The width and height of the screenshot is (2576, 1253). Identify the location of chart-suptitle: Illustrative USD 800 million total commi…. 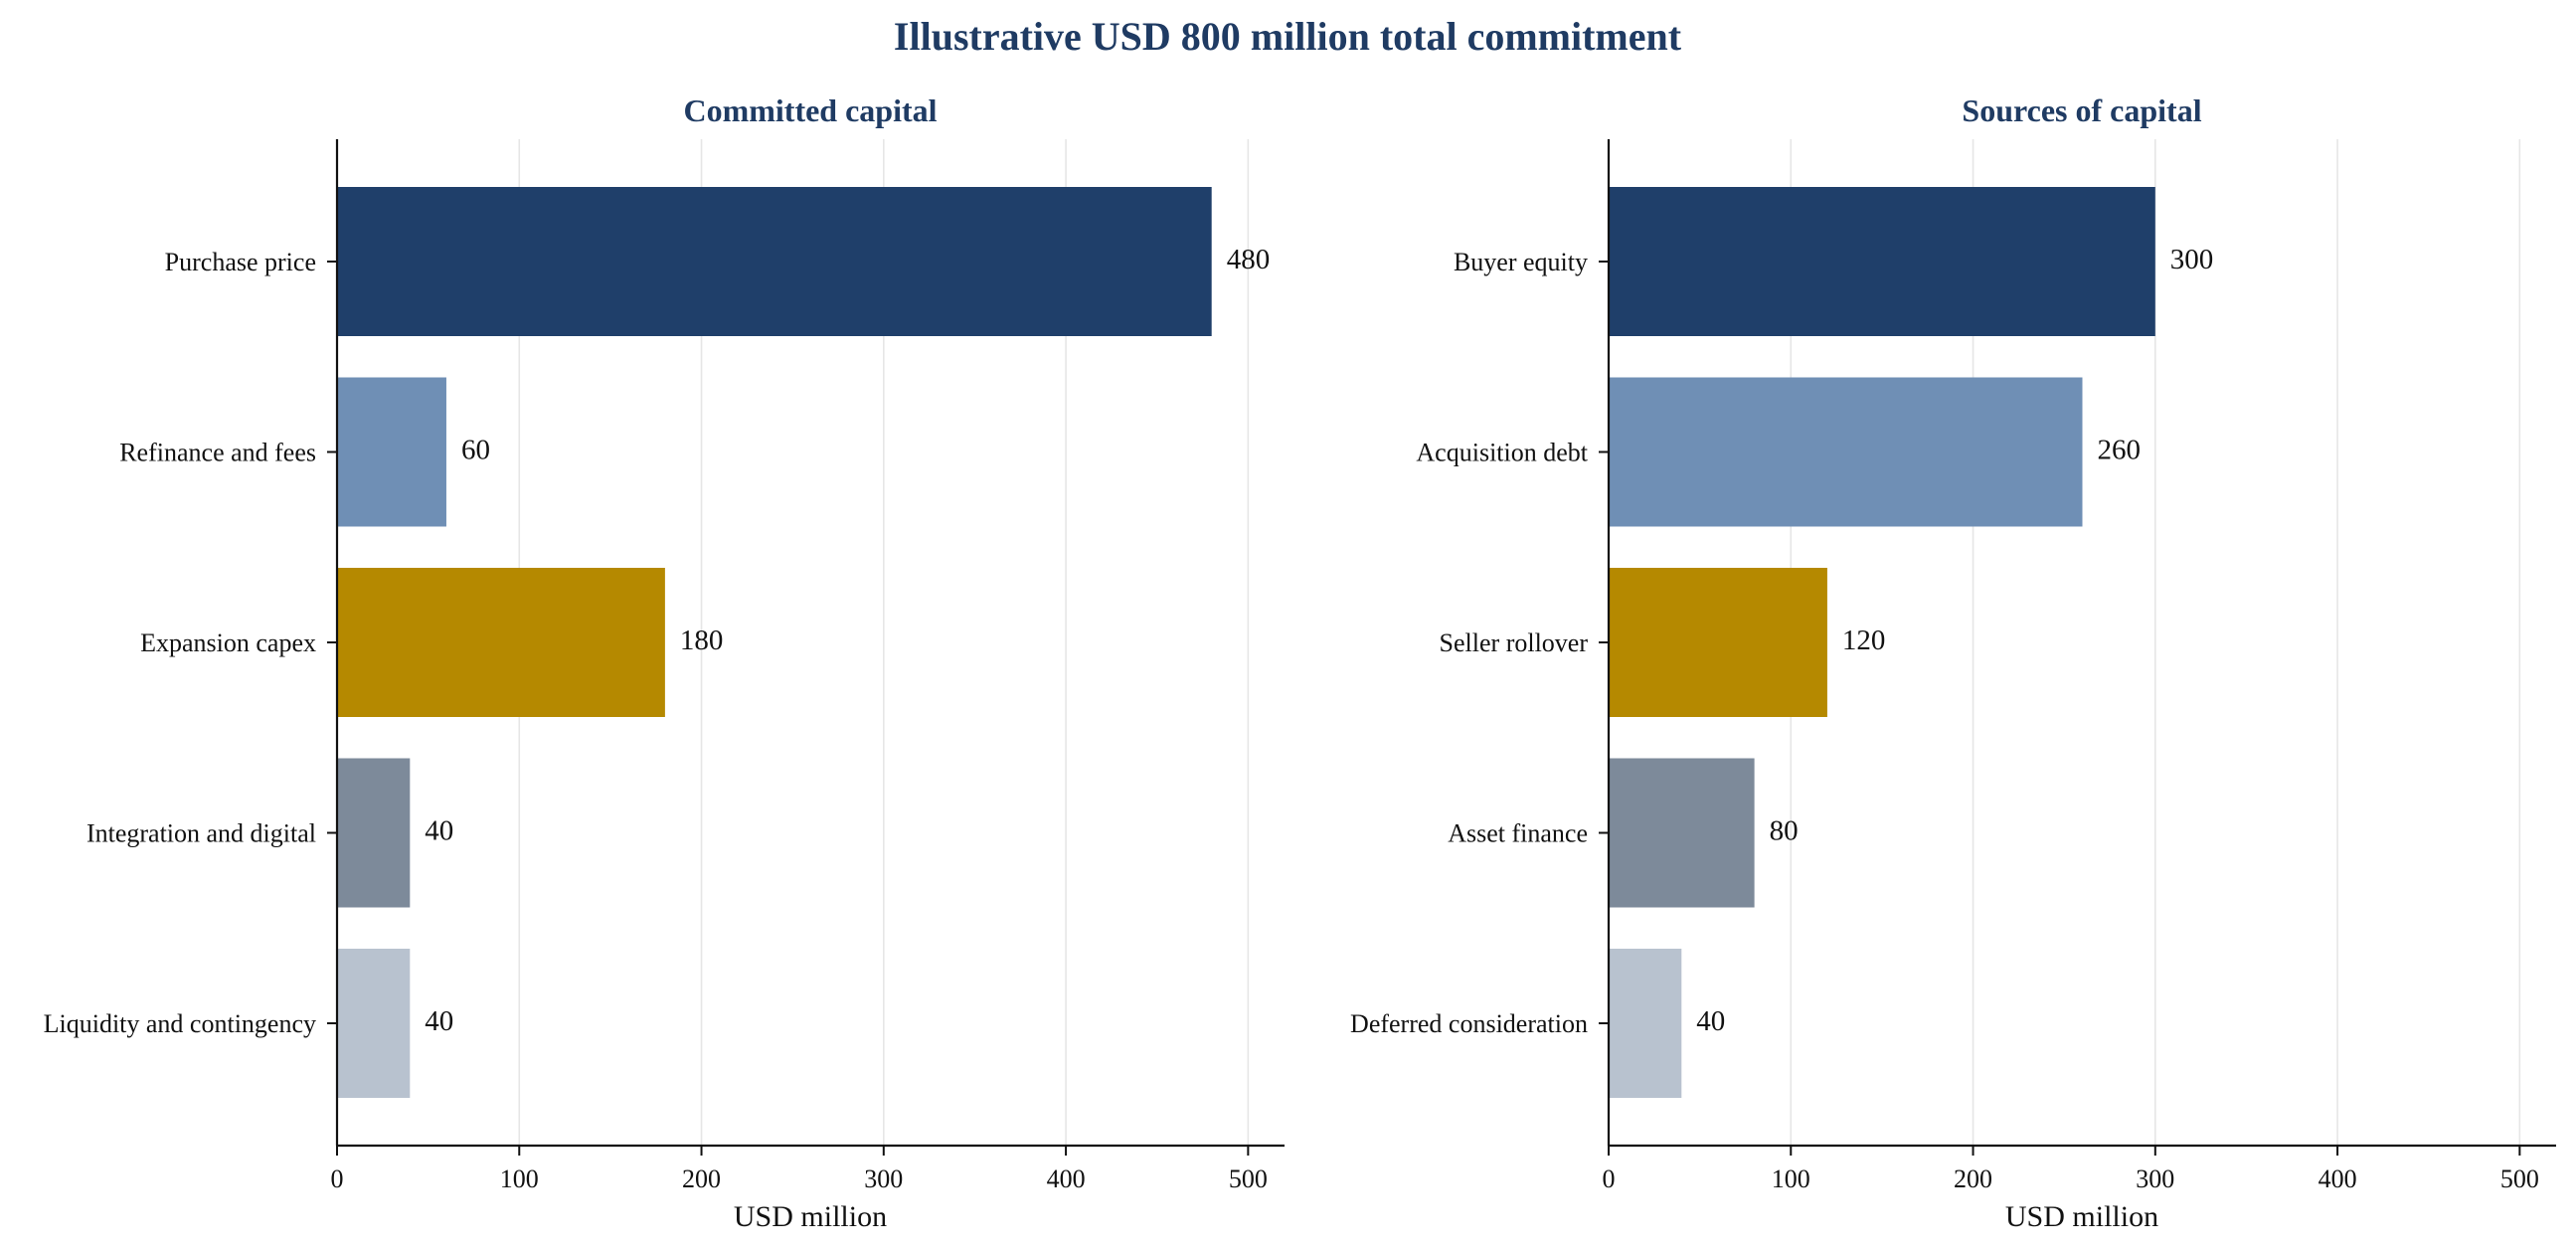
(1288, 36).